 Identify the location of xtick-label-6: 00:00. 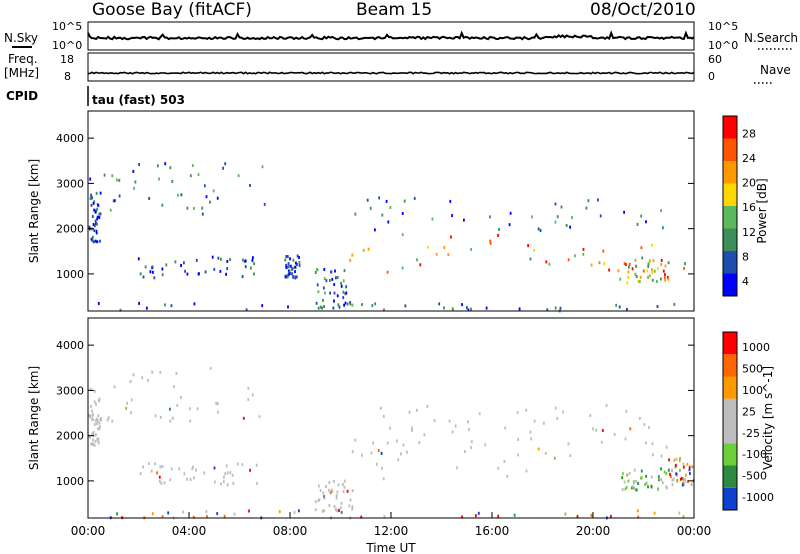
(694, 531).